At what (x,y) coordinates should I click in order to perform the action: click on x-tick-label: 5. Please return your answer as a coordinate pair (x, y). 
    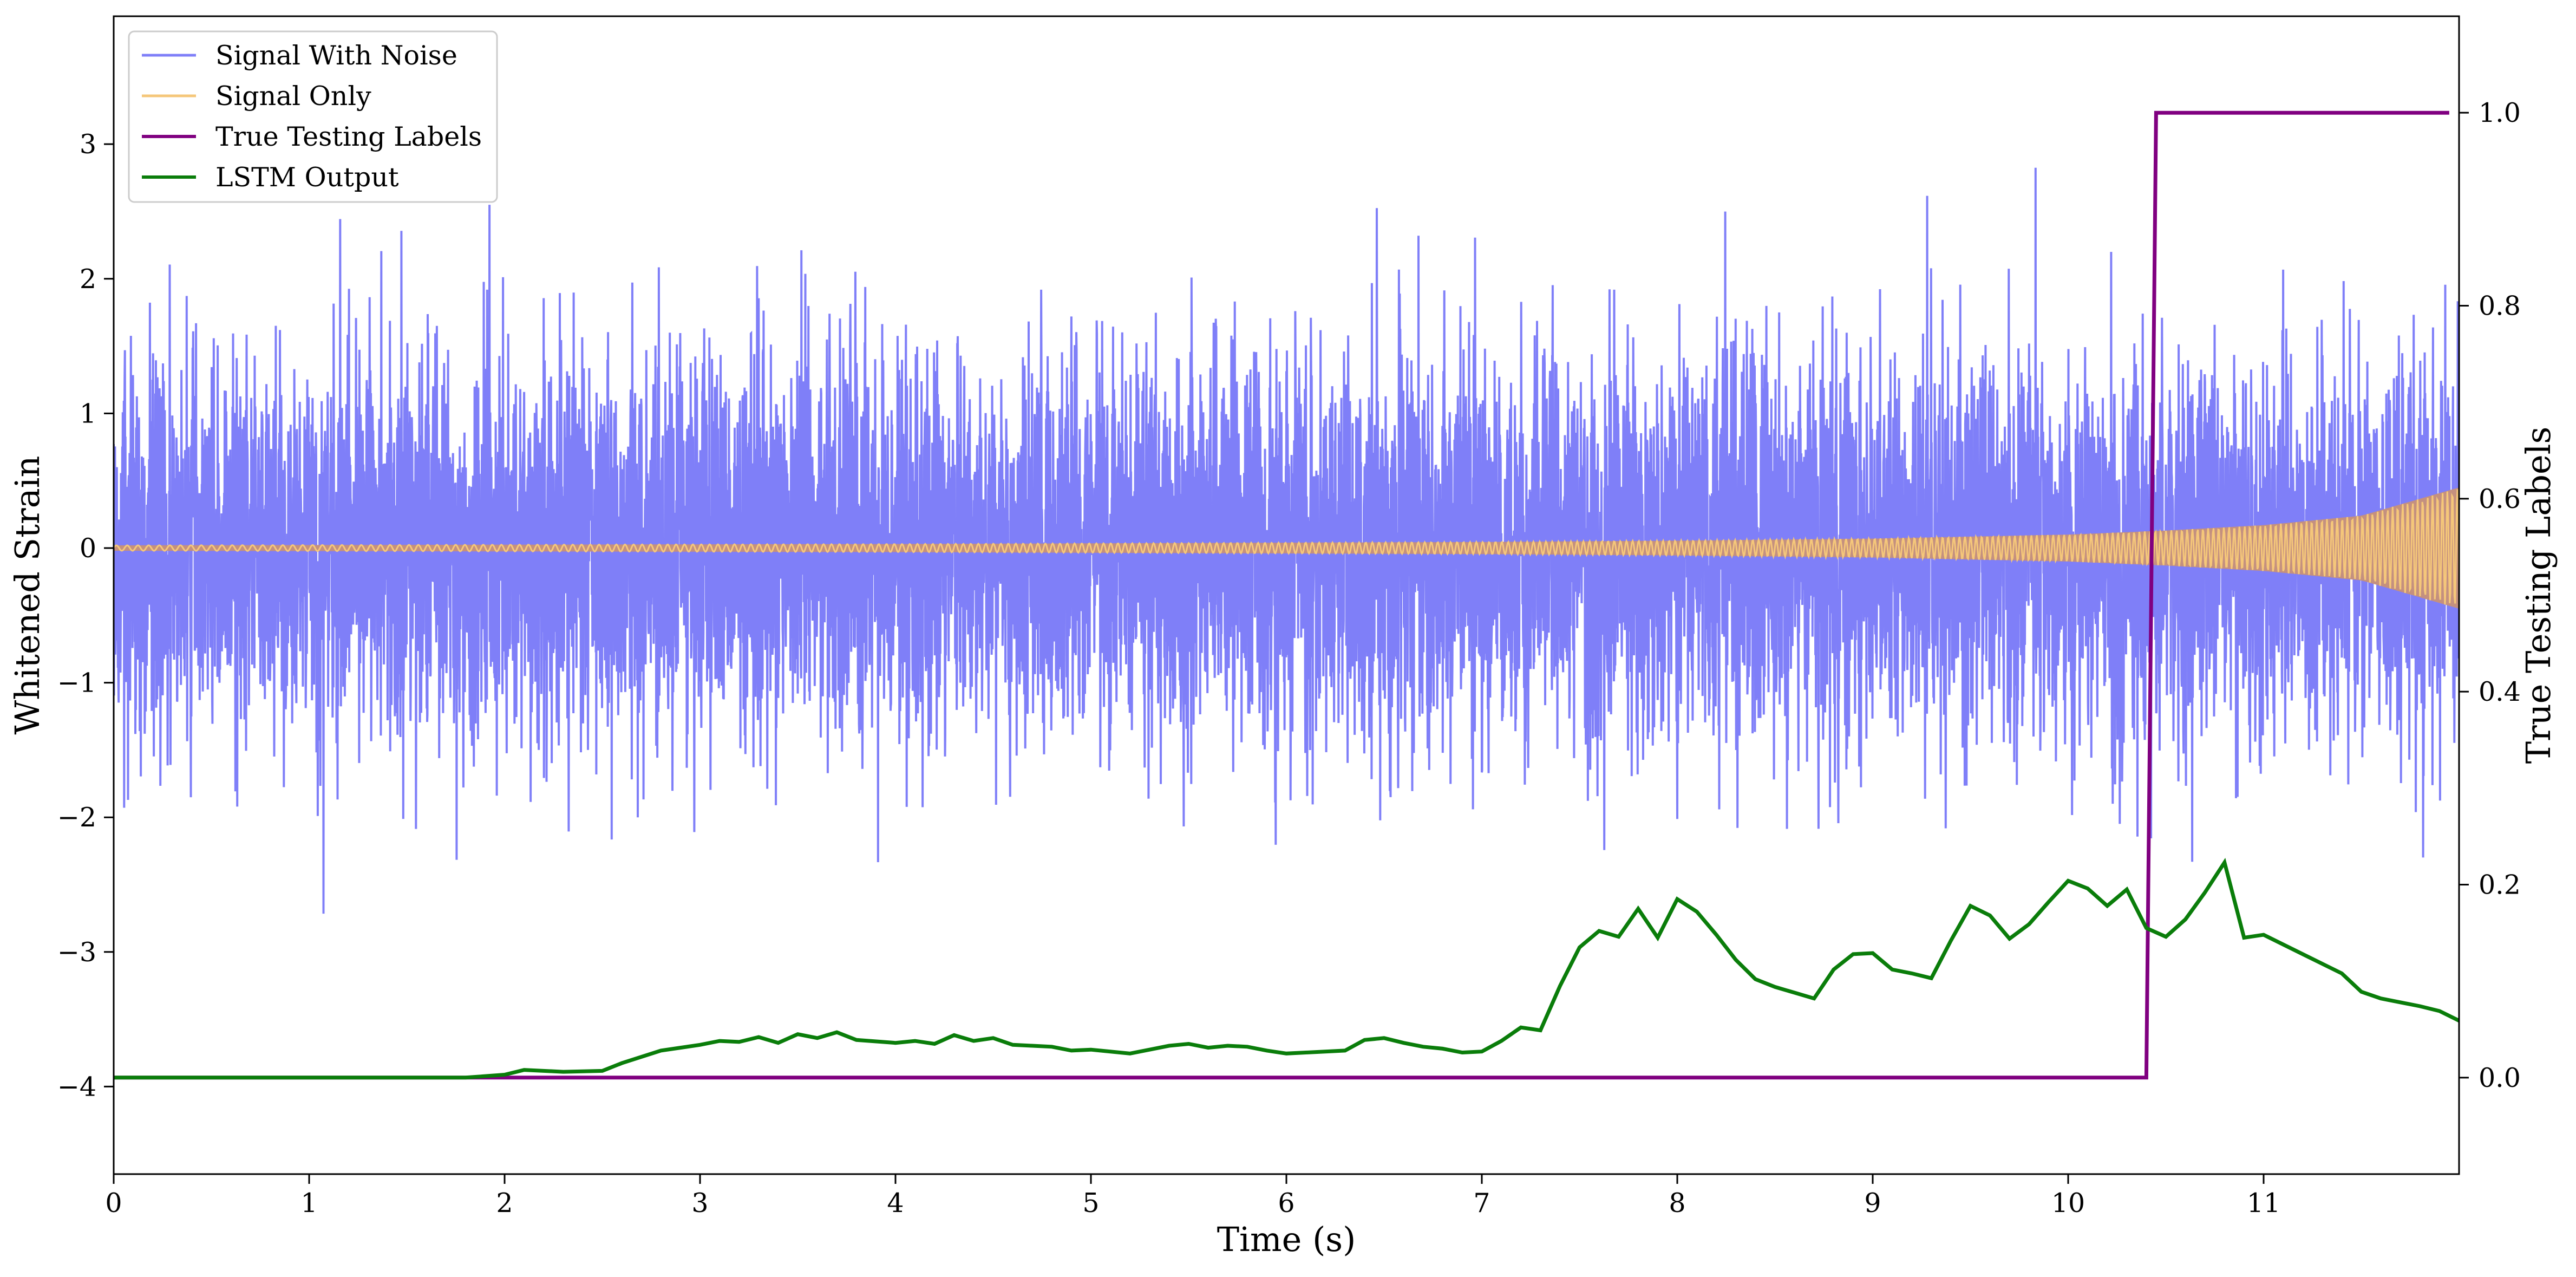
    Looking at the image, I should click on (1090, 1203).